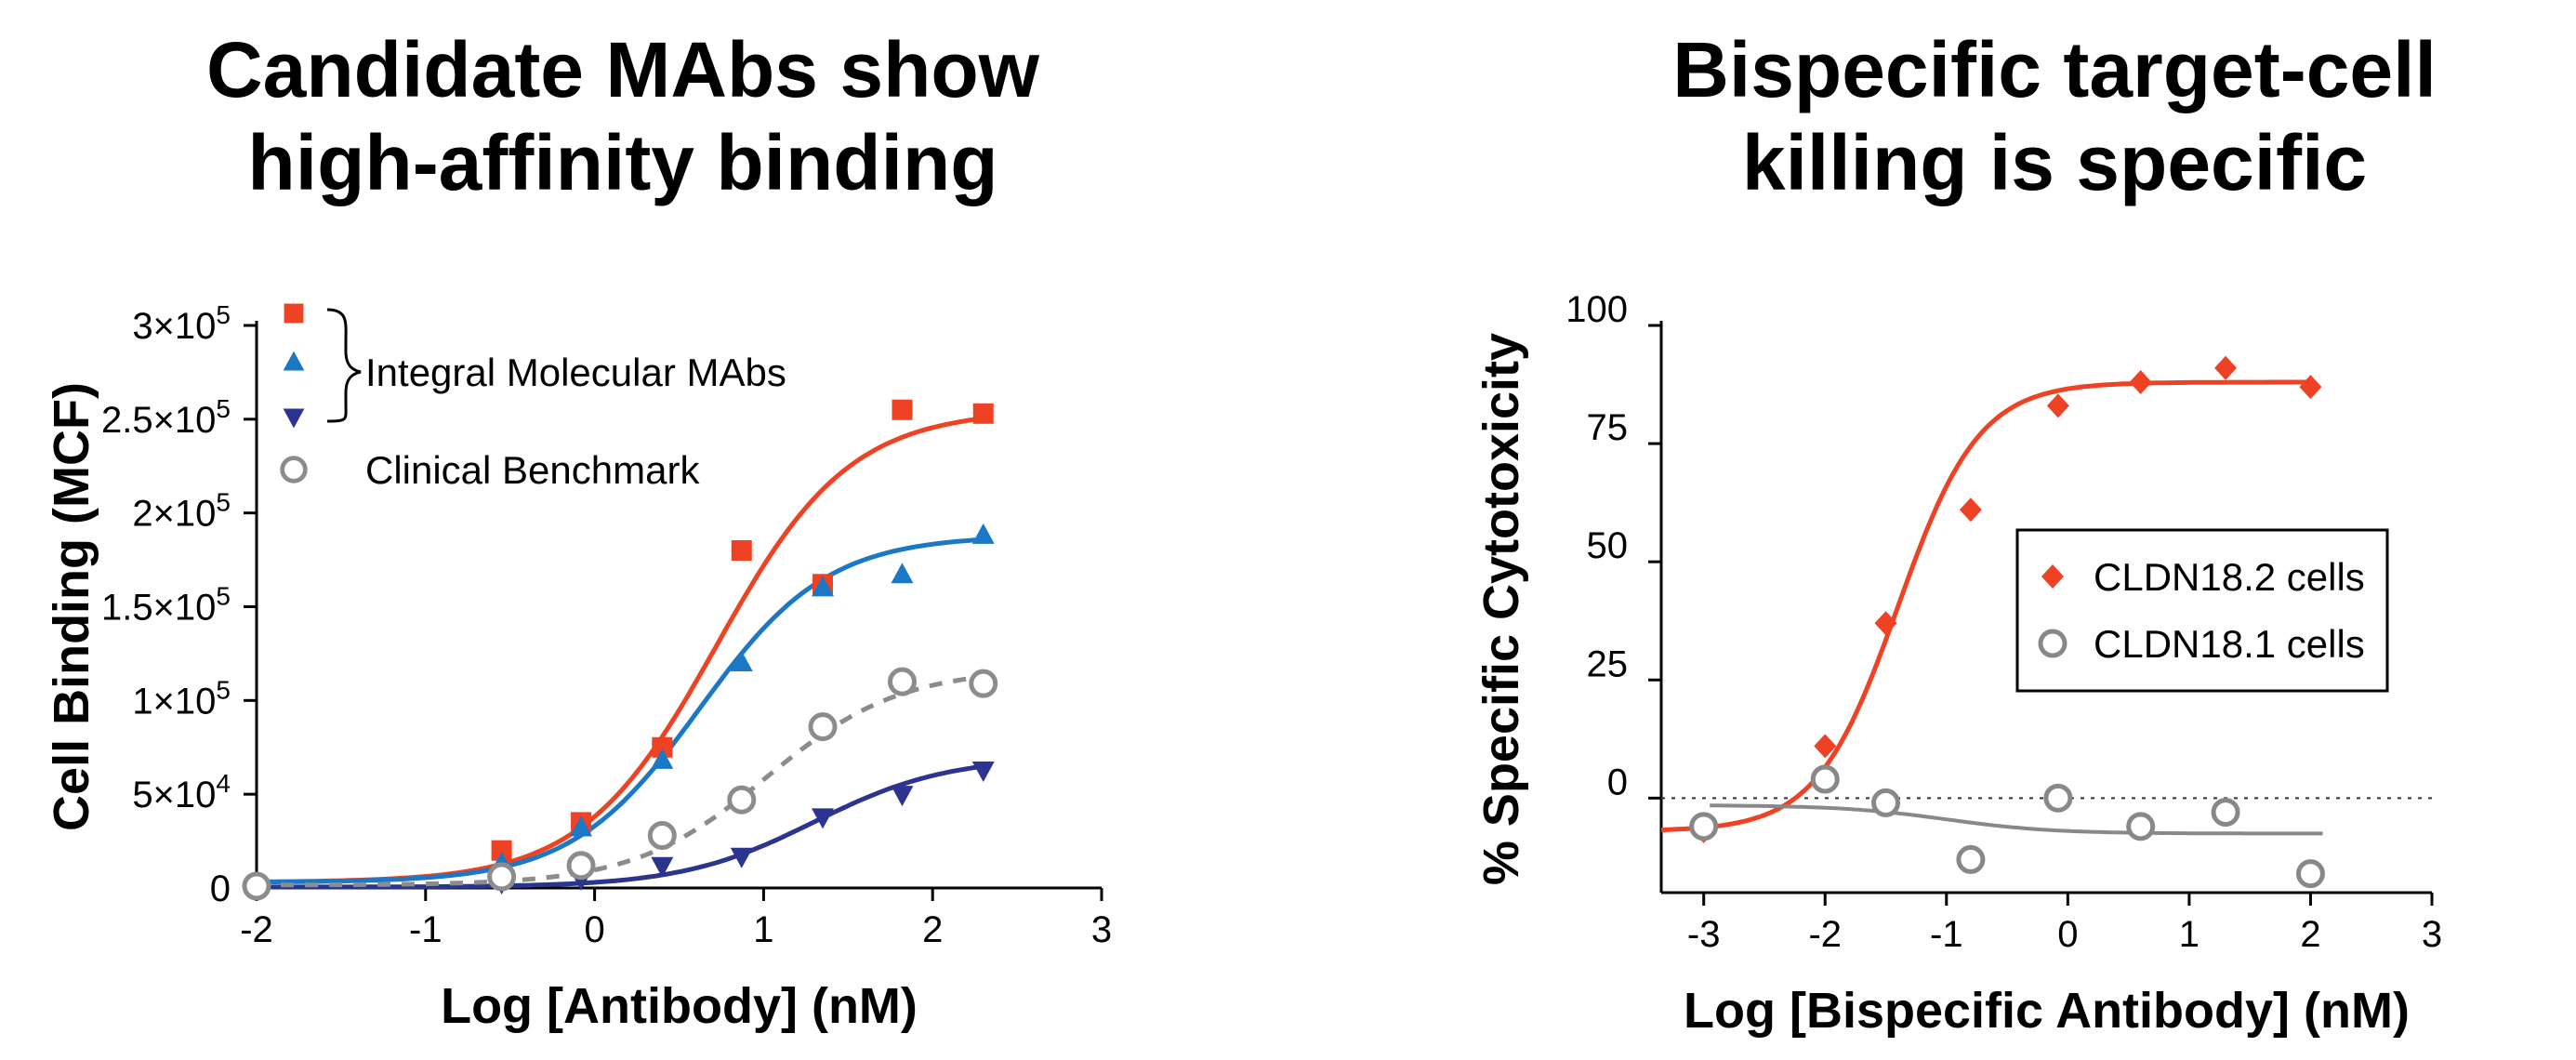 This screenshot has height=1060, width=2576. What do you see at coordinates (532, 470) in the screenshot?
I see `legend-label-benchmark: Clinical Benchmark` at bounding box center [532, 470].